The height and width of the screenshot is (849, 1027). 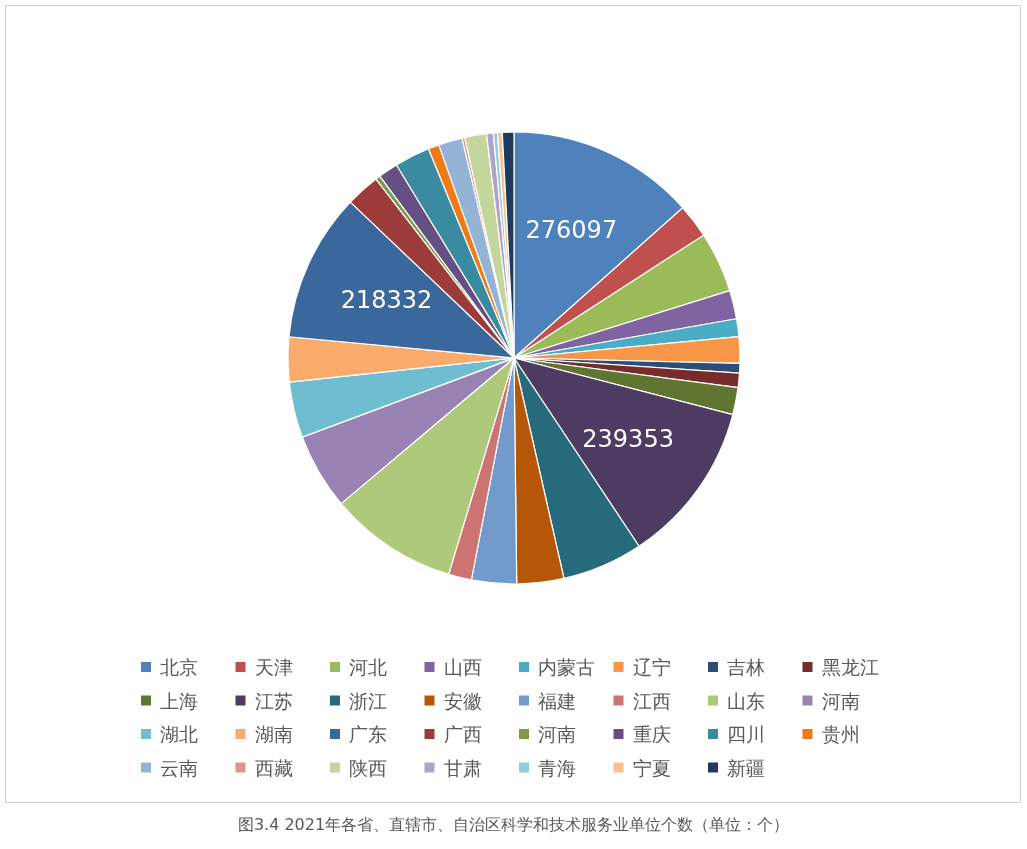 I want to click on legend-label: 湖北, so click(x=179, y=734).